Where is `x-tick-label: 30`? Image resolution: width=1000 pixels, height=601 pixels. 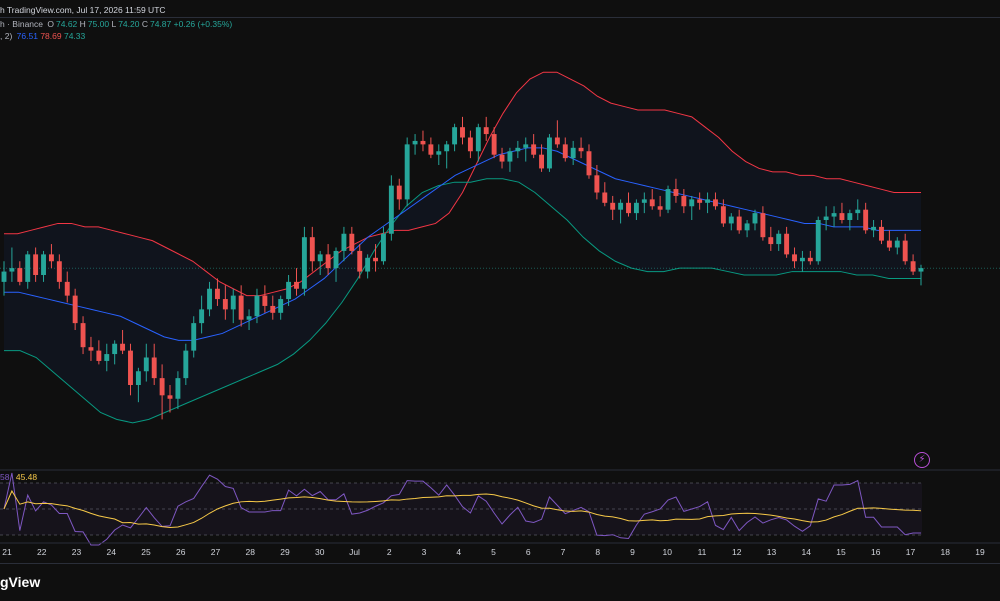 x-tick-label: 30 is located at coordinates (320, 552).